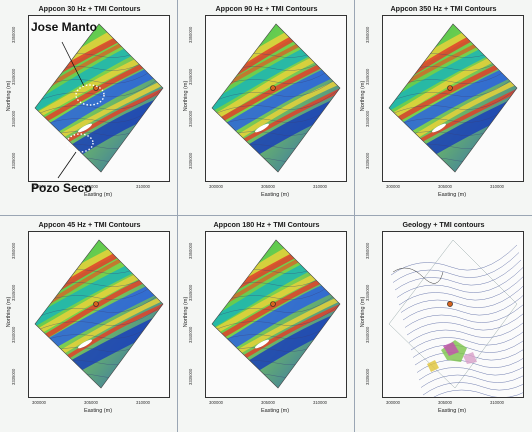  I want to click on panel-title: Geology + TMI contours, so click(443, 224).